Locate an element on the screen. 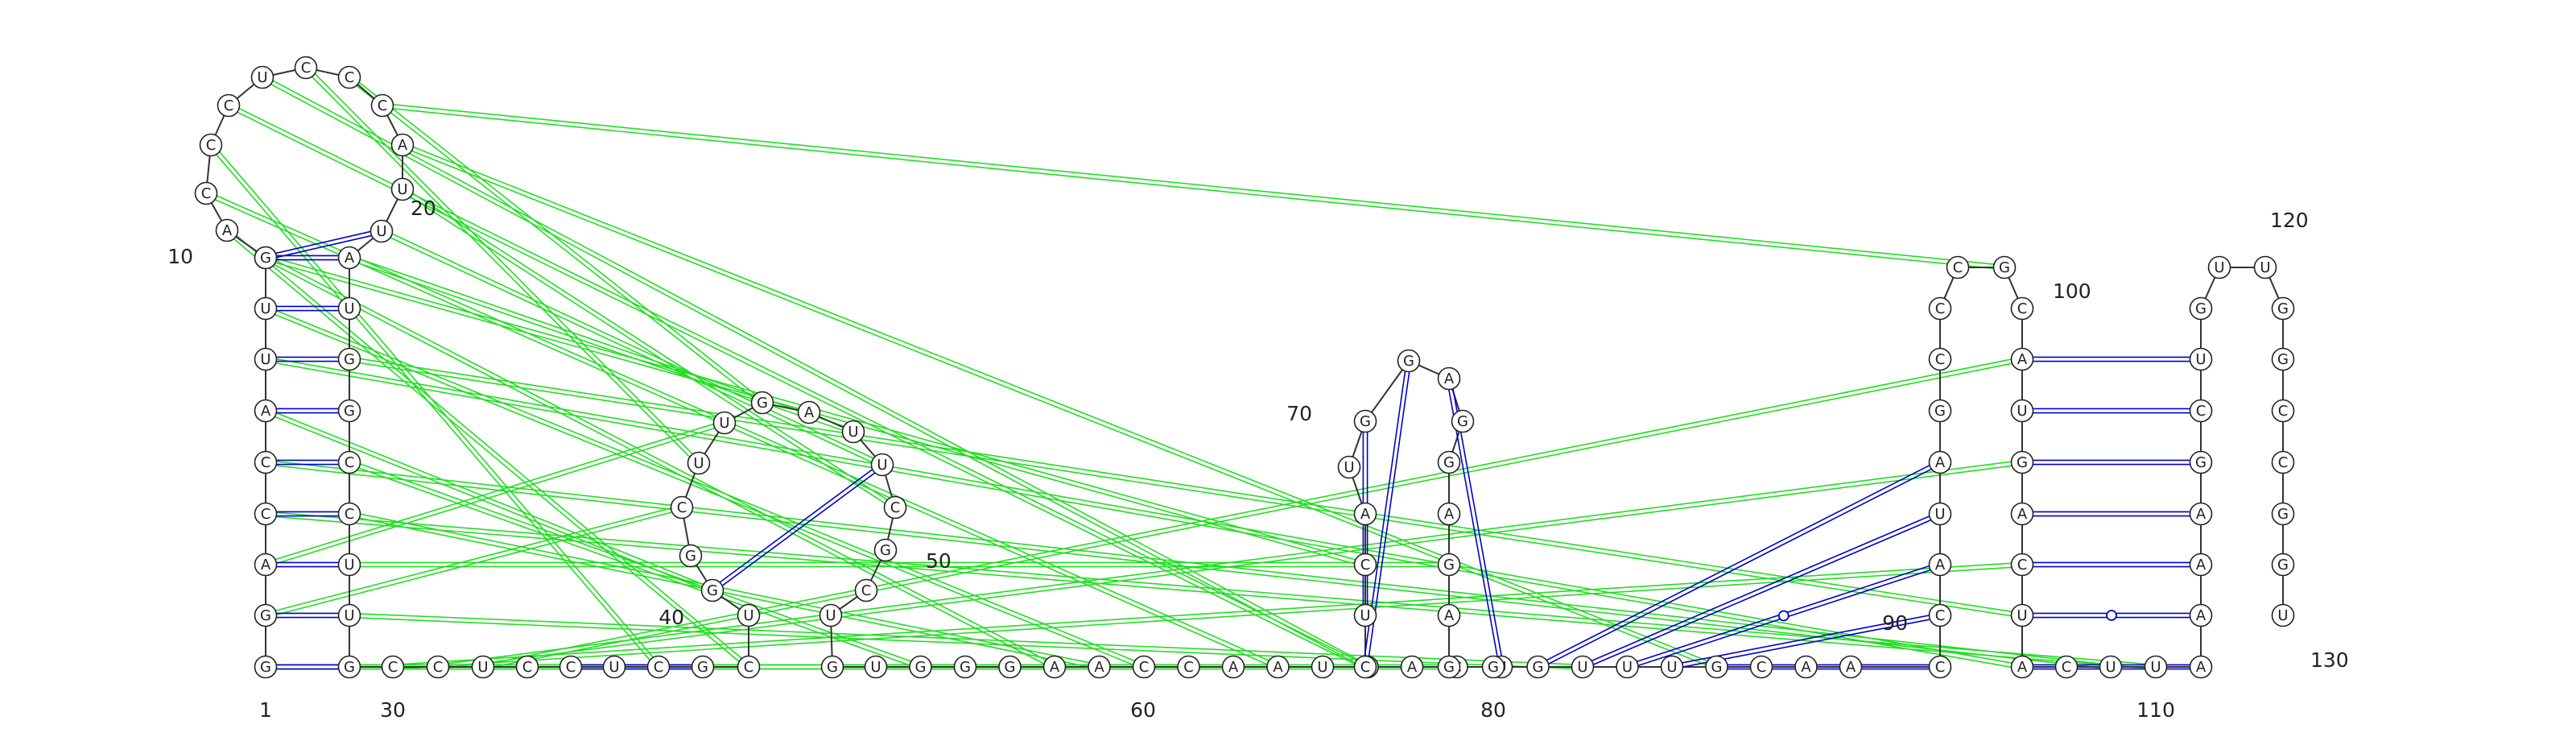 The image size is (2576, 737). position-label: 1 is located at coordinates (265, 710).